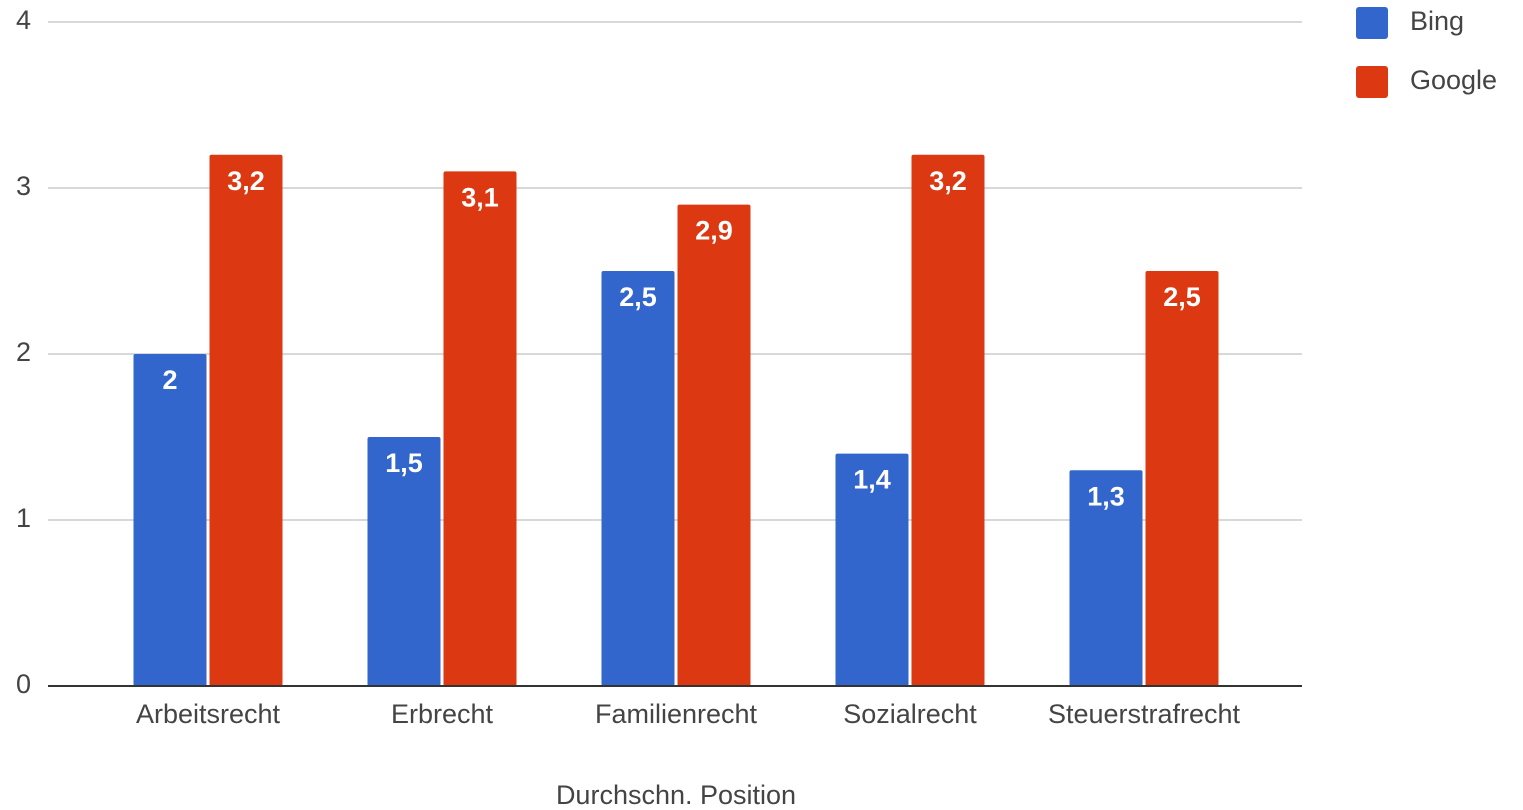  What do you see at coordinates (1106, 496) in the screenshot?
I see `data-label: 1,3` at bounding box center [1106, 496].